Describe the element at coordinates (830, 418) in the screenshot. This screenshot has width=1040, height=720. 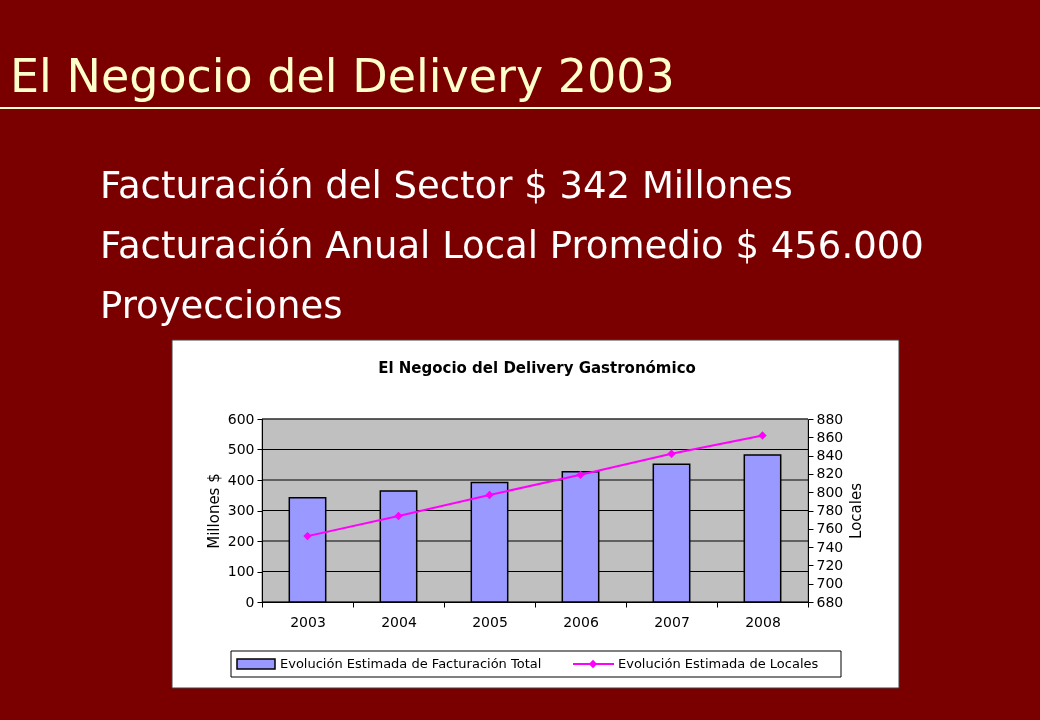
I see `y2-tick-label: 880` at that location.